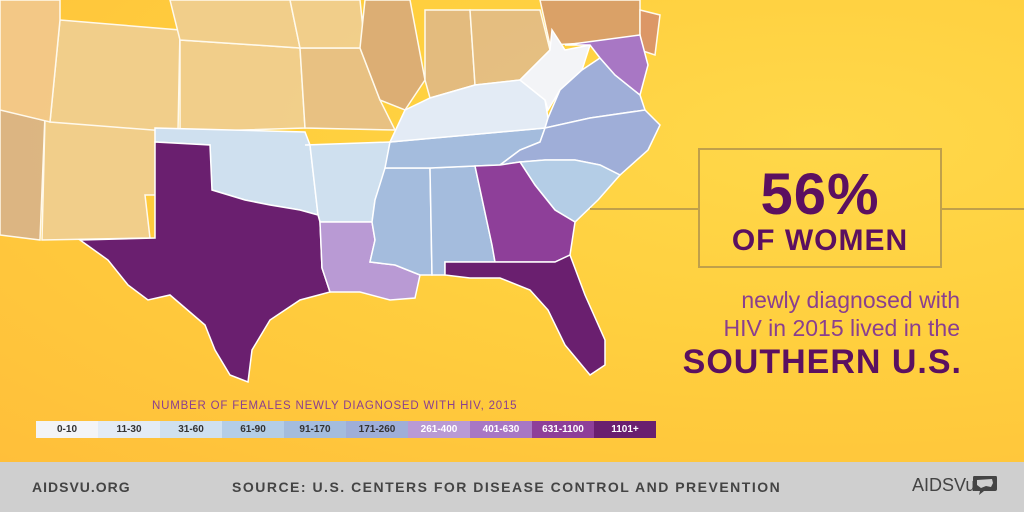 The height and width of the screenshot is (512, 1024). What do you see at coordinates (115, 76) in the screenshot?
I see `state-colorado` at bounding box center [115, 76].